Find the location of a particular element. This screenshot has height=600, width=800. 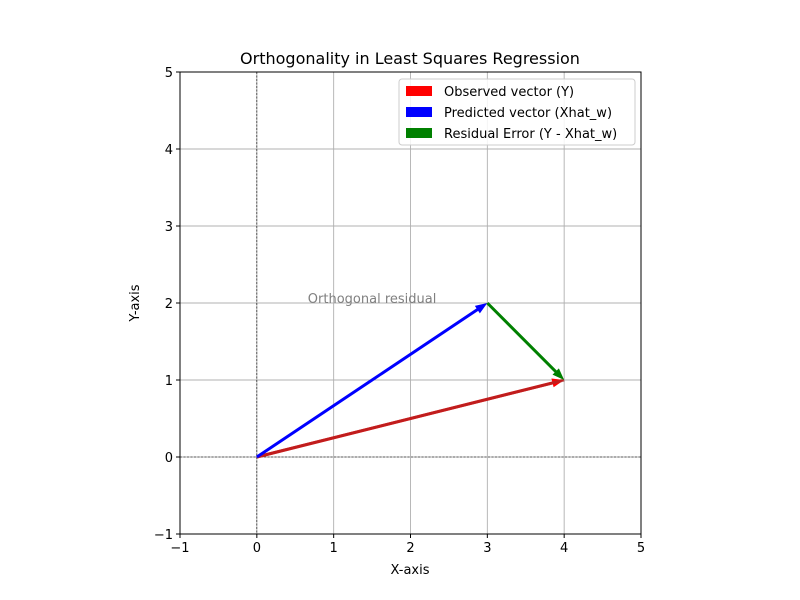

y-tick-label: 0 is located at coordinates (169, 458).